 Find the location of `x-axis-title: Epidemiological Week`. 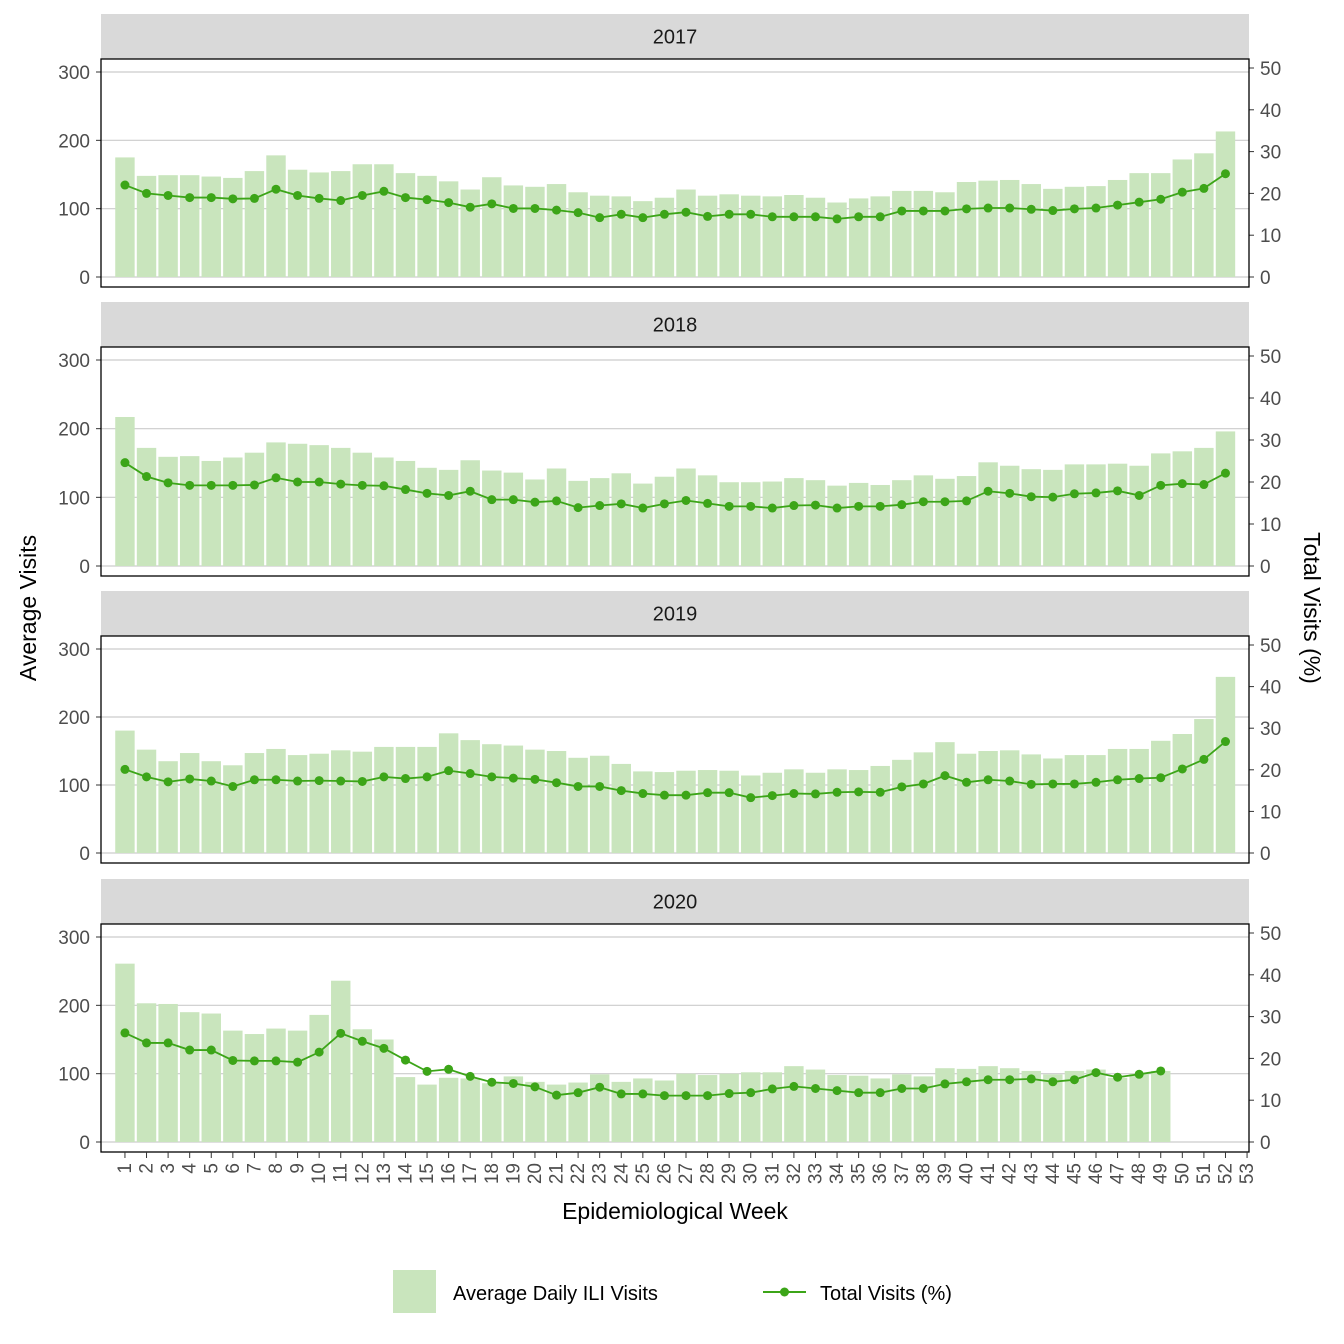

x-axis-title: Epidemiological Week is located at coordinates (675, 1211).